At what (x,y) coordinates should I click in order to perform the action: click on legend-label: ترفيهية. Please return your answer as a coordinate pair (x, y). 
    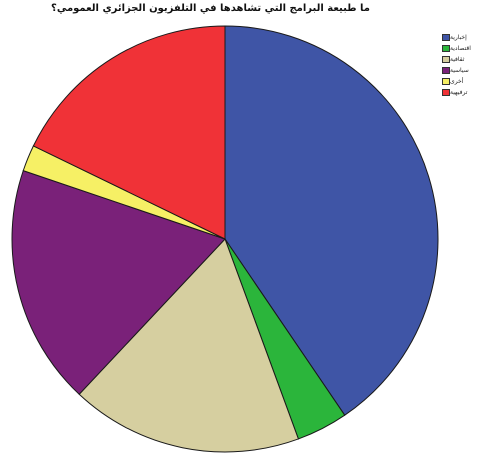
    Looking at the image, I should click on (459, 92).